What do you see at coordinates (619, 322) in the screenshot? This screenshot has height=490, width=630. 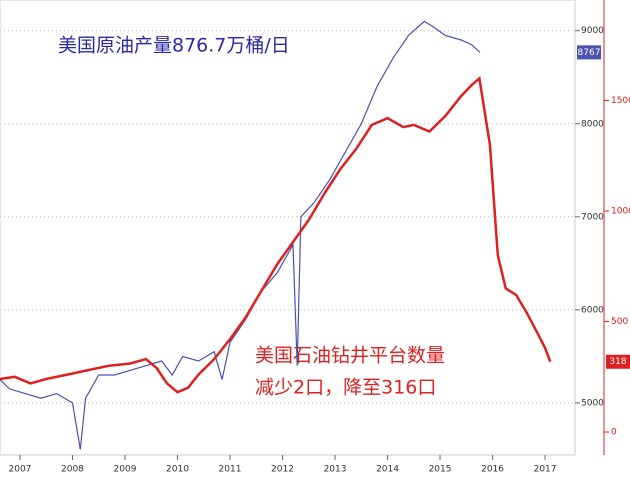 I see `y2-tick-label: 500` at bounding box center [619, 322].